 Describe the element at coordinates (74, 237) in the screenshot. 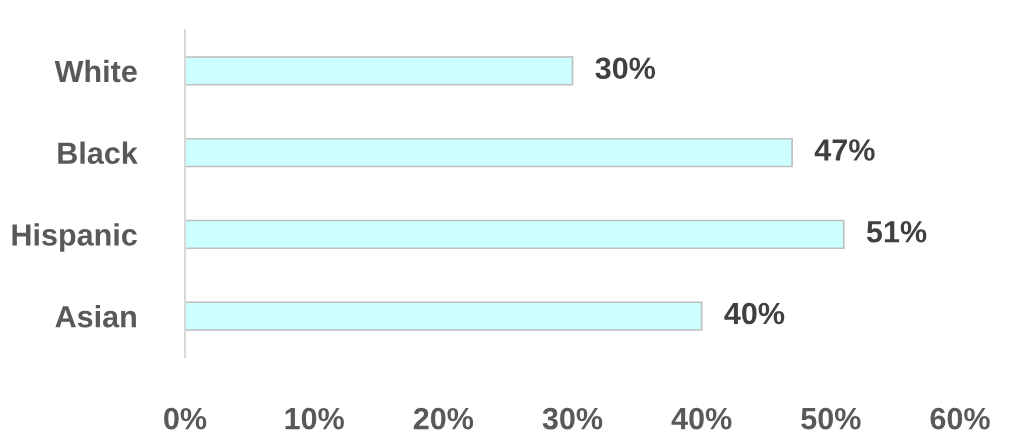

I see `y-tick-label: Hispanic` at that location.